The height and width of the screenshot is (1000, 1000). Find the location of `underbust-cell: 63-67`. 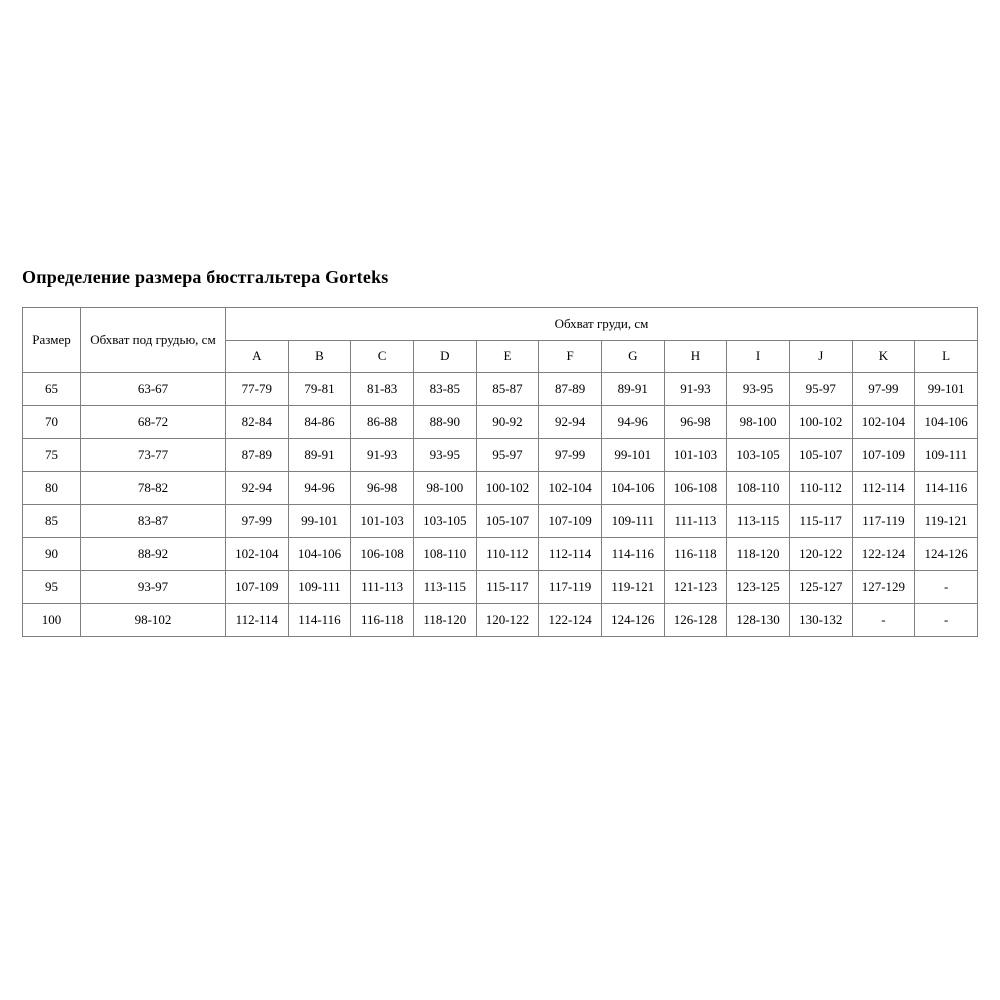

underbust-cell: 63-67 is located at coordinates (153, 388).